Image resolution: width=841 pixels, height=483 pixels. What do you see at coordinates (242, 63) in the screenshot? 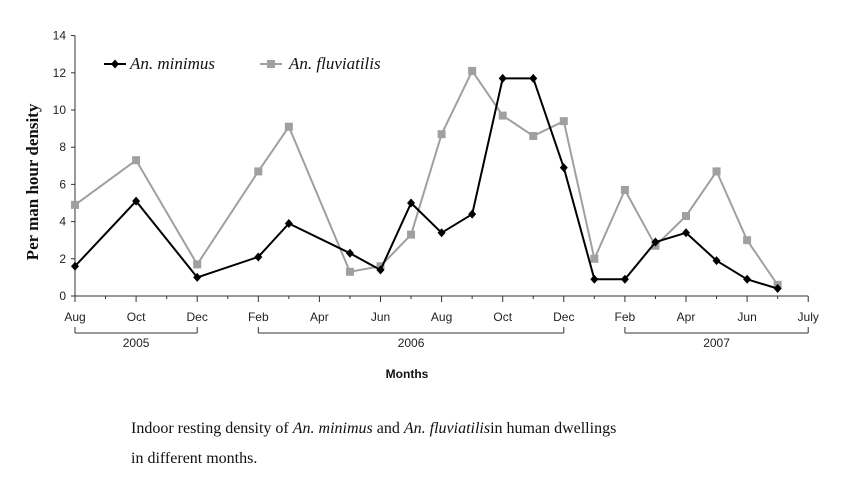
I see `chart-legend: An. minimus An. fluviatilis` at bounding box center [242, 63].